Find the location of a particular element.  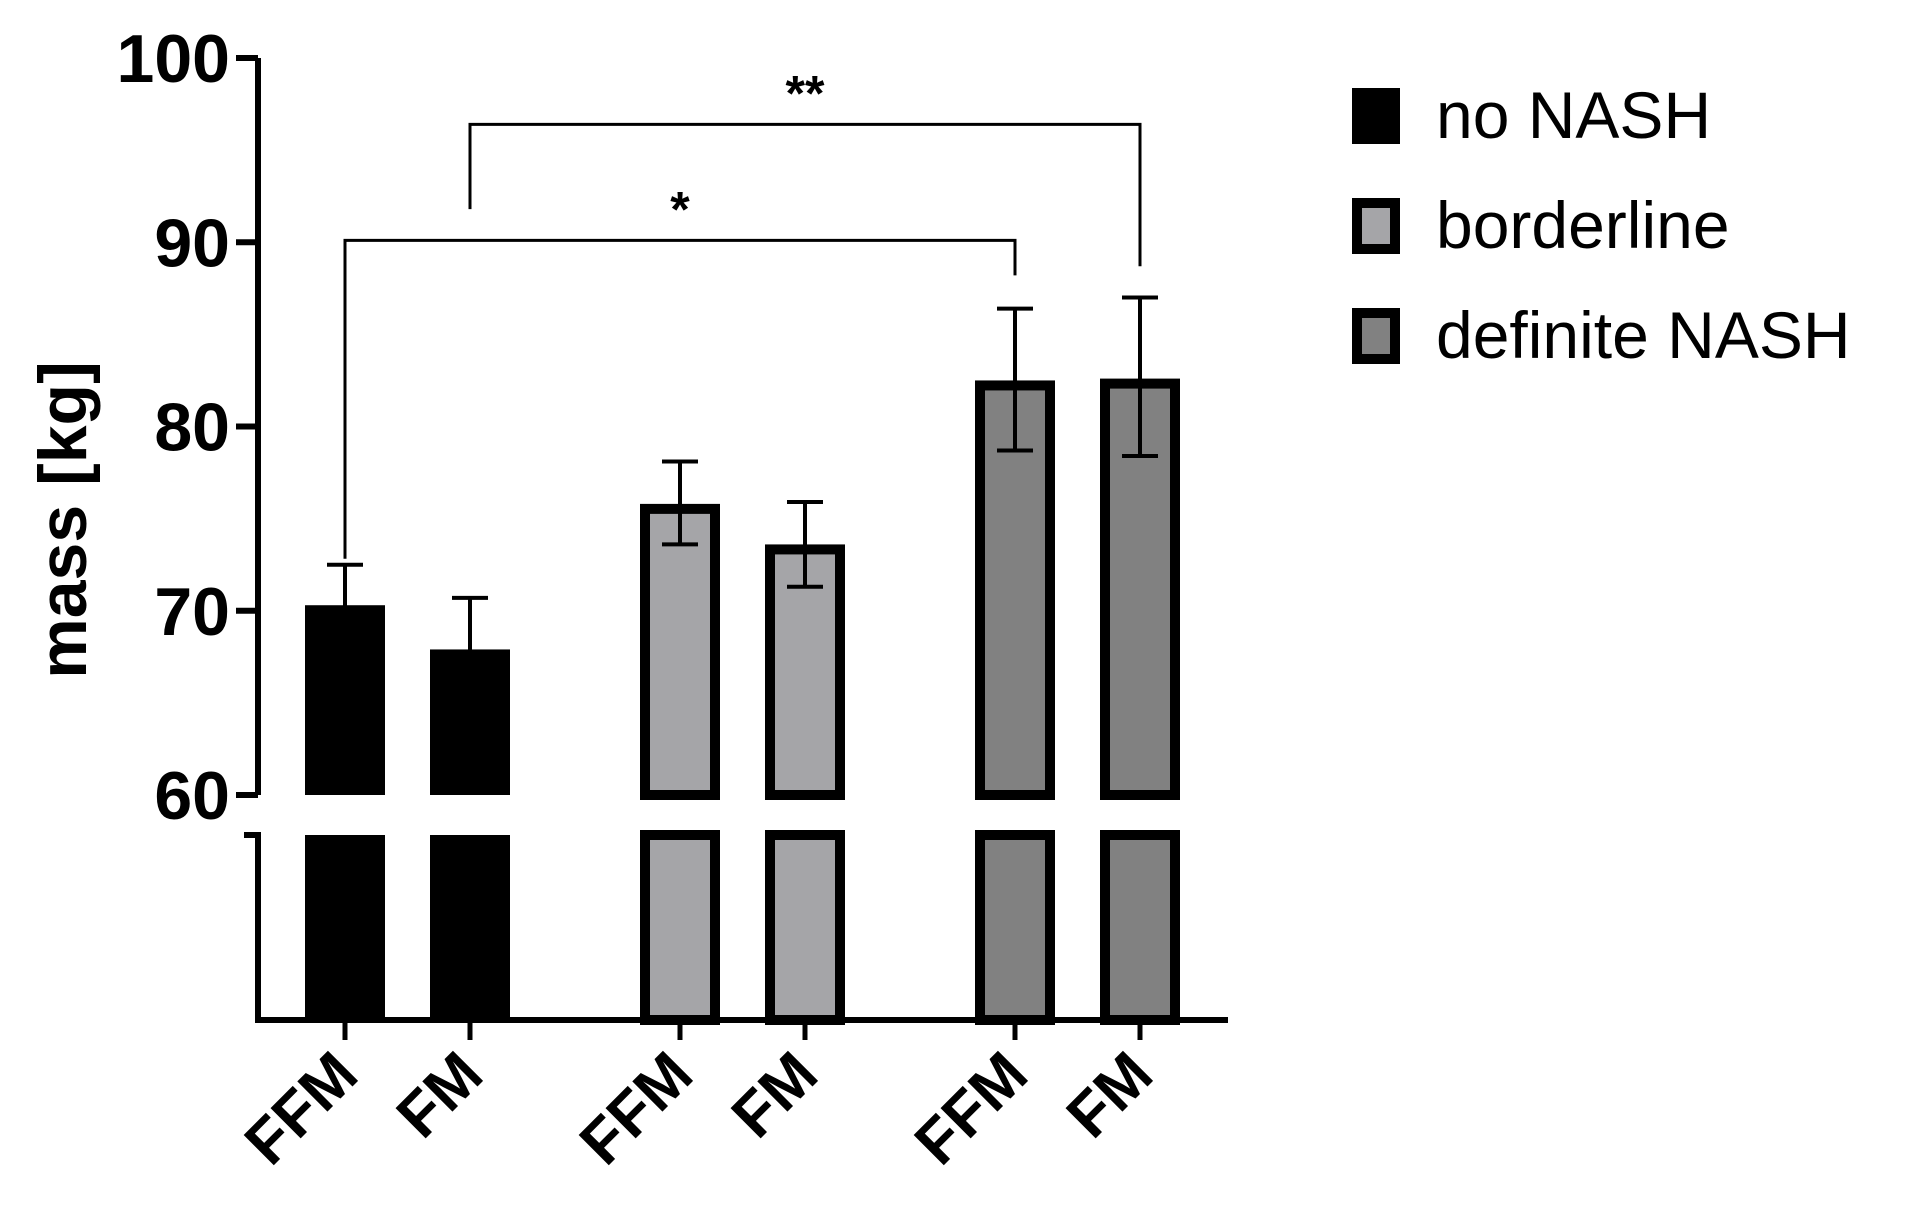

y-tick-label: 100 is located at coordinates (173, 59).